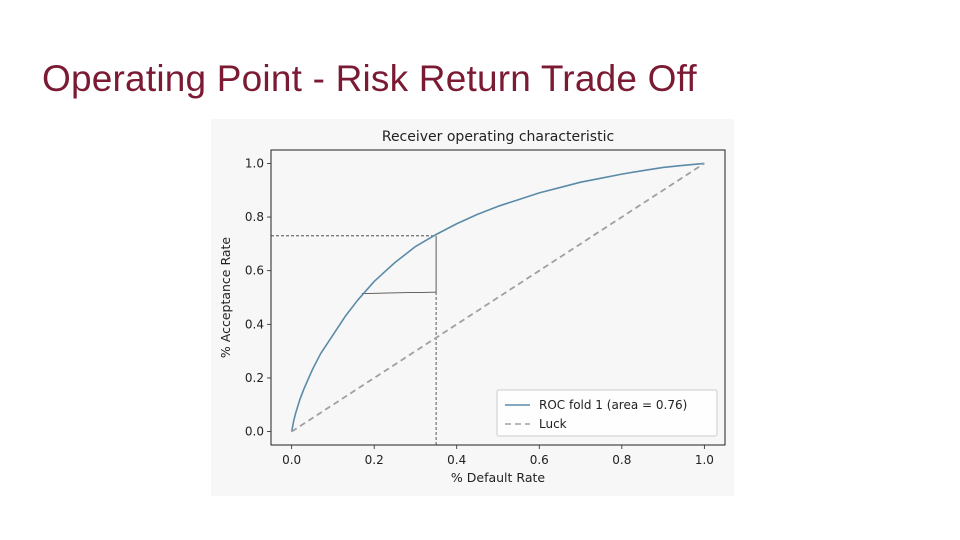 This screenshot has height=540, width=960. Describe the element at coordinates (498, 137) in the screenshot. I see `chart-title: Receiver operating characteristic` at that location.